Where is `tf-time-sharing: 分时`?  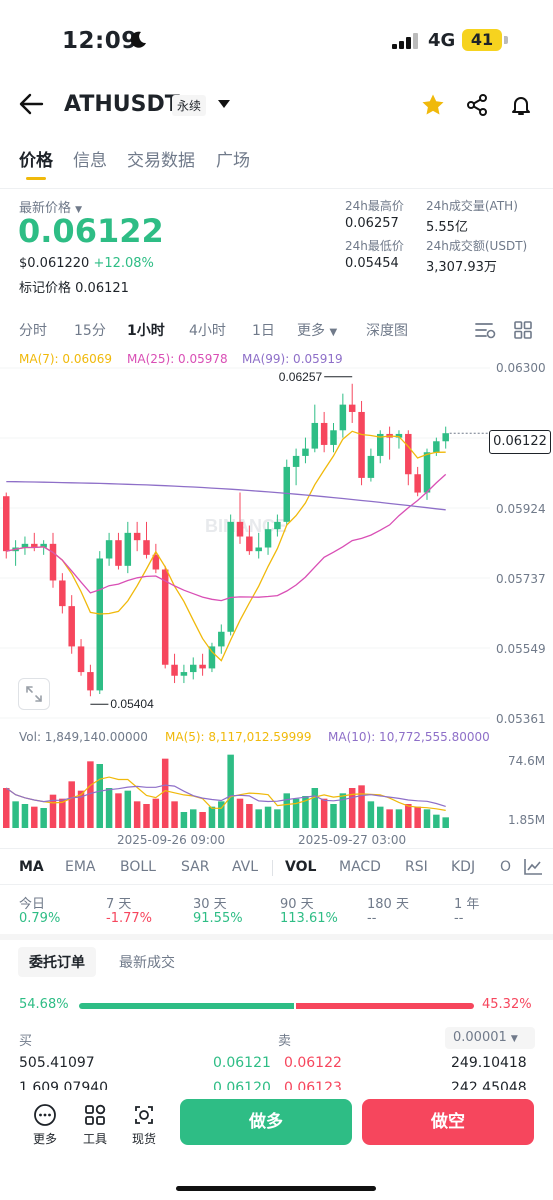 tf-time-sharing: 分时 is located at coordinates (33, 331).